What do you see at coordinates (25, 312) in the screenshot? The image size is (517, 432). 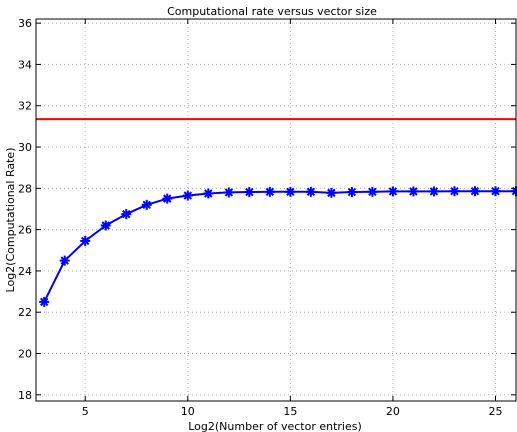 I see `y-tick-label: 22` at bounding box center [25, 312].